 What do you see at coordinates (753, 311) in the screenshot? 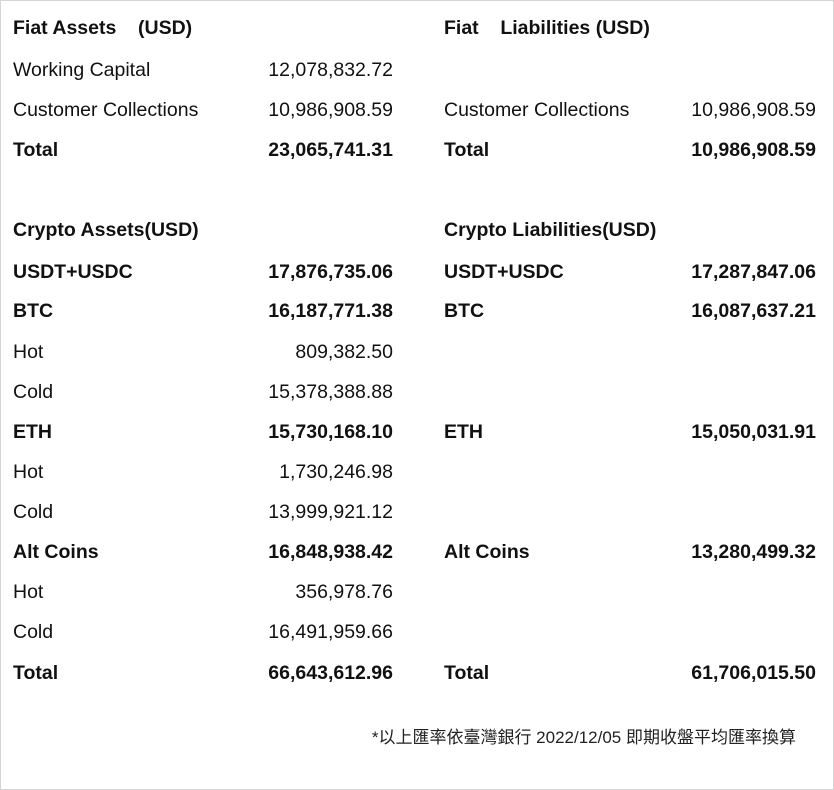
I see `crypto-liability-value: 16,087,637.21` at bounding box center [753, 311].